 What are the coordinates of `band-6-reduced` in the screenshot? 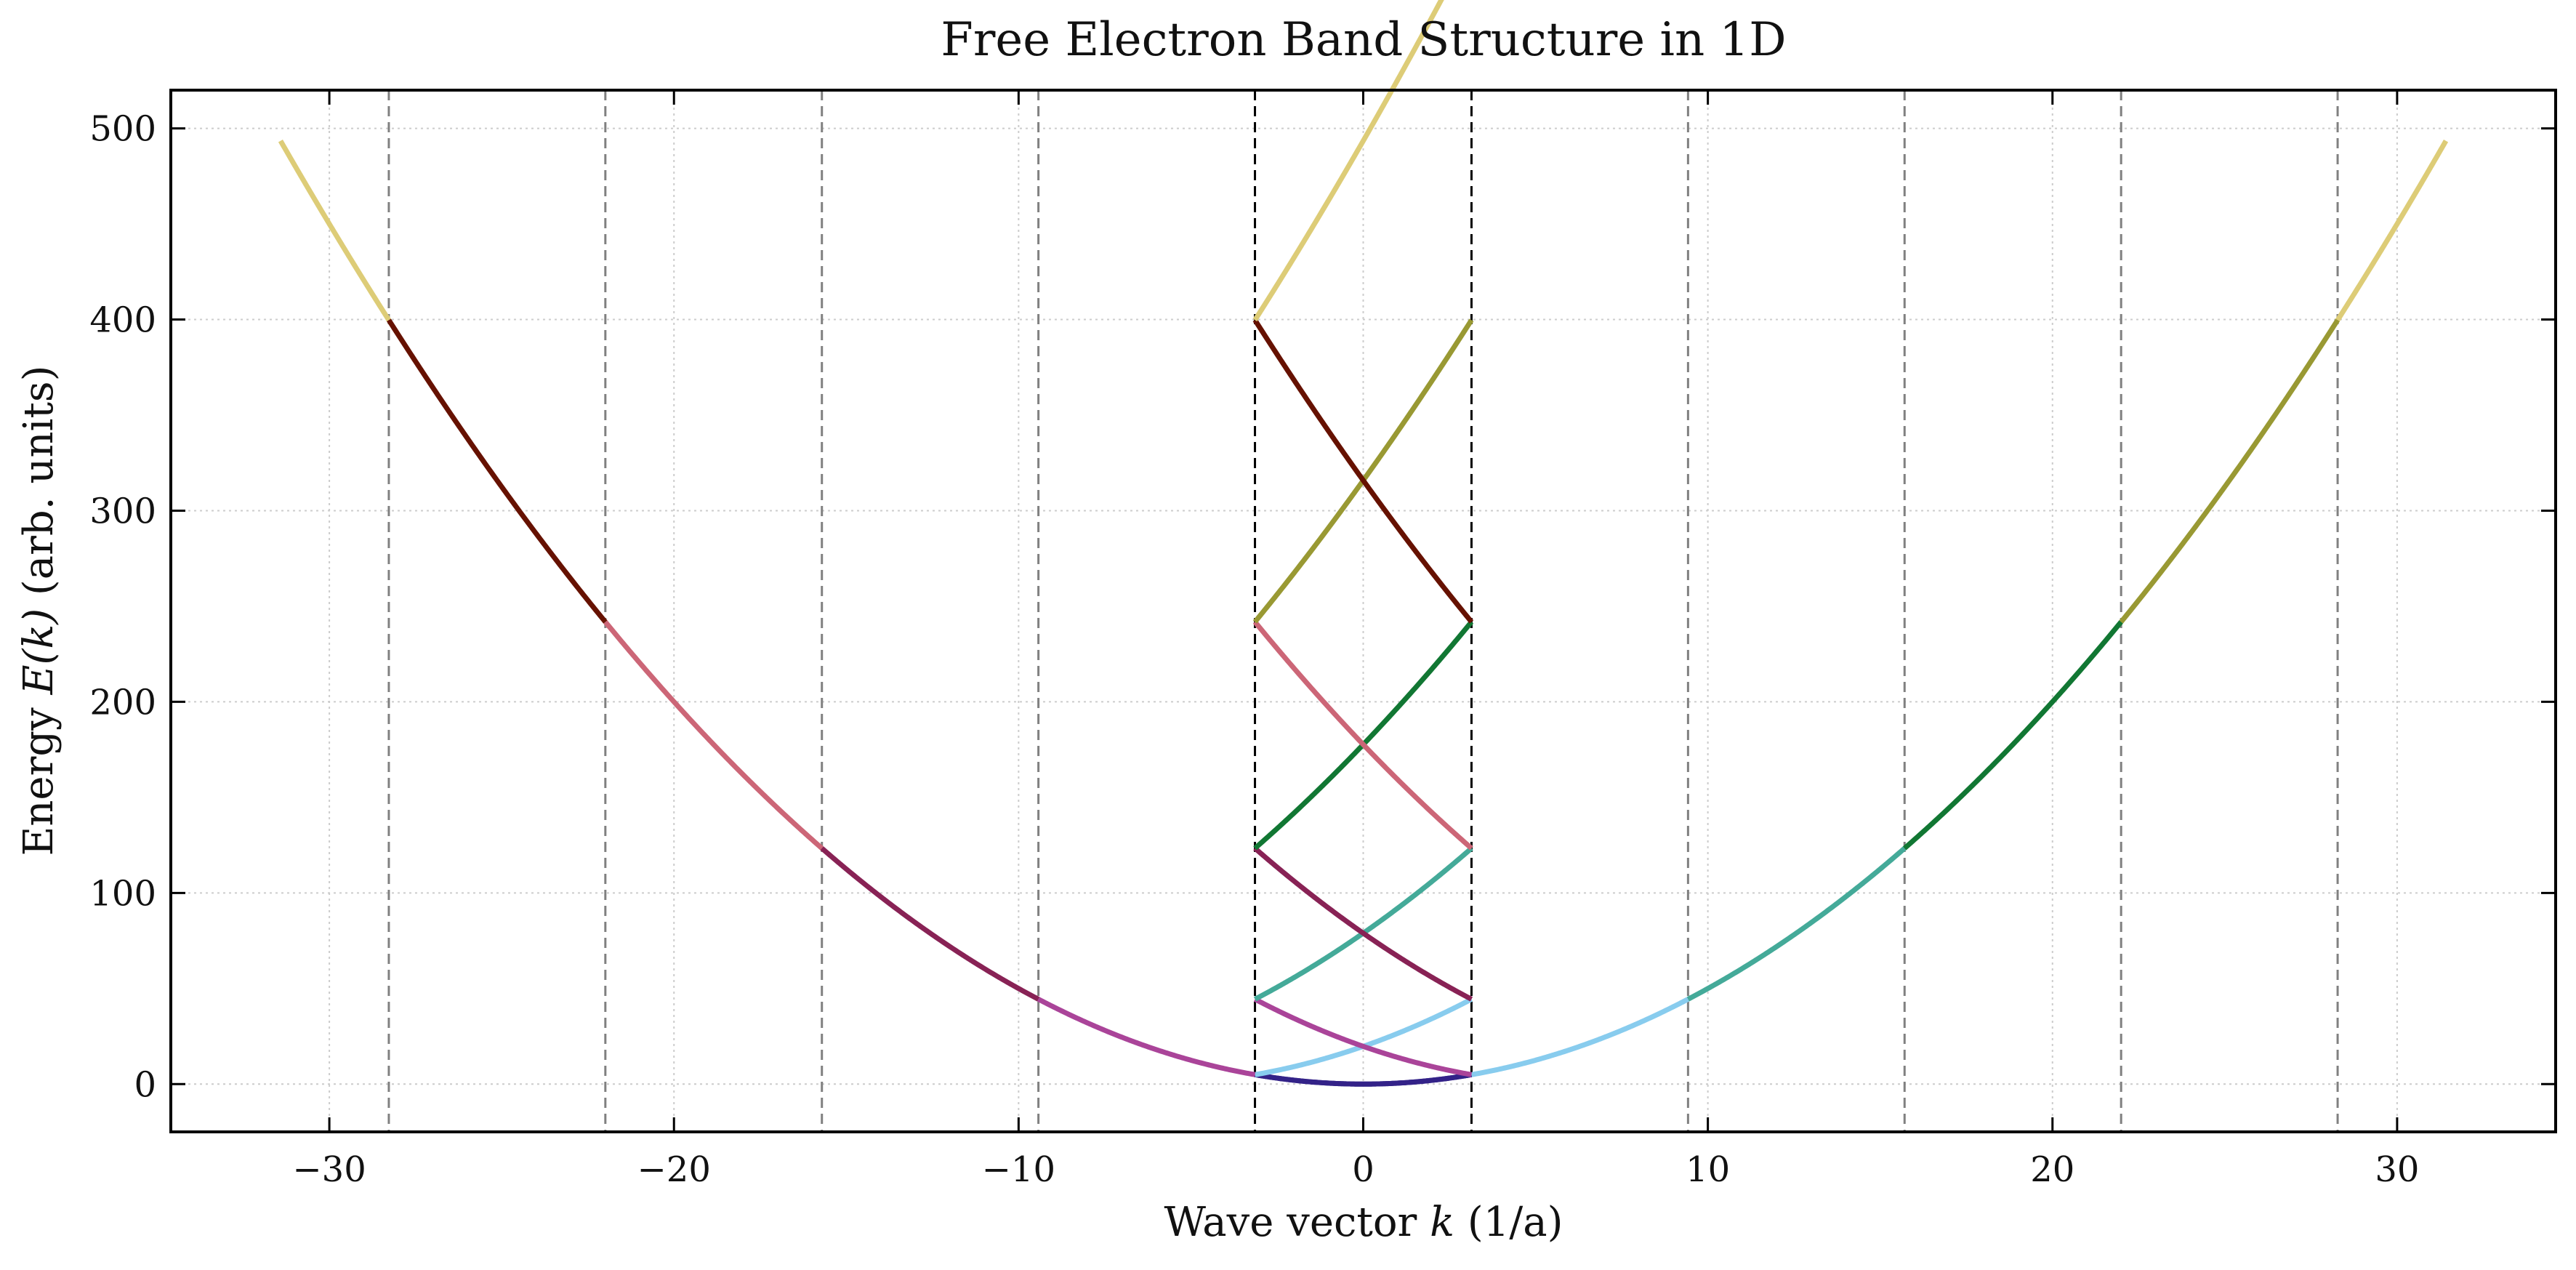 It's located at (1362, 735).